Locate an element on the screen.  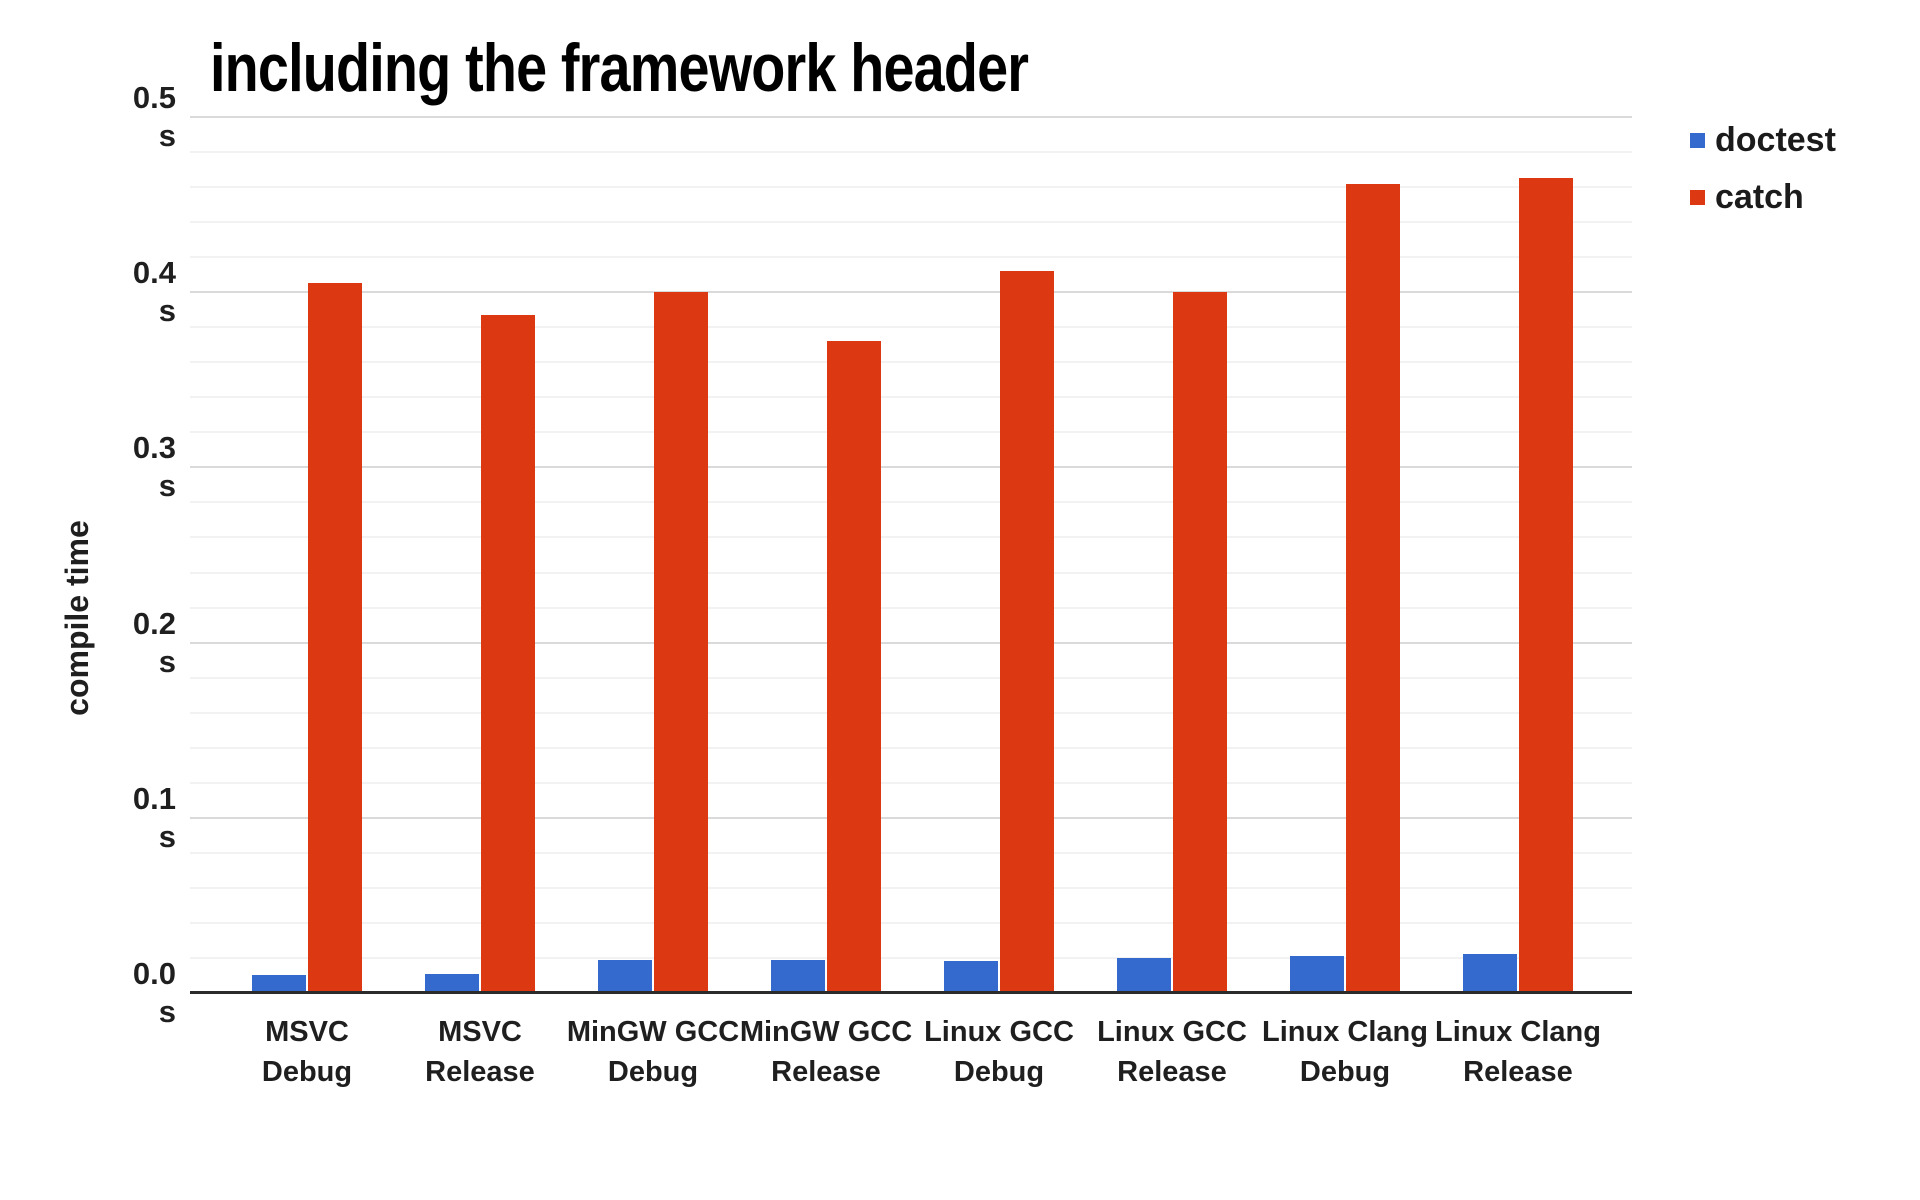
x-axis-label: MinGW GCC Debug is located at coordinates (653, 1052).